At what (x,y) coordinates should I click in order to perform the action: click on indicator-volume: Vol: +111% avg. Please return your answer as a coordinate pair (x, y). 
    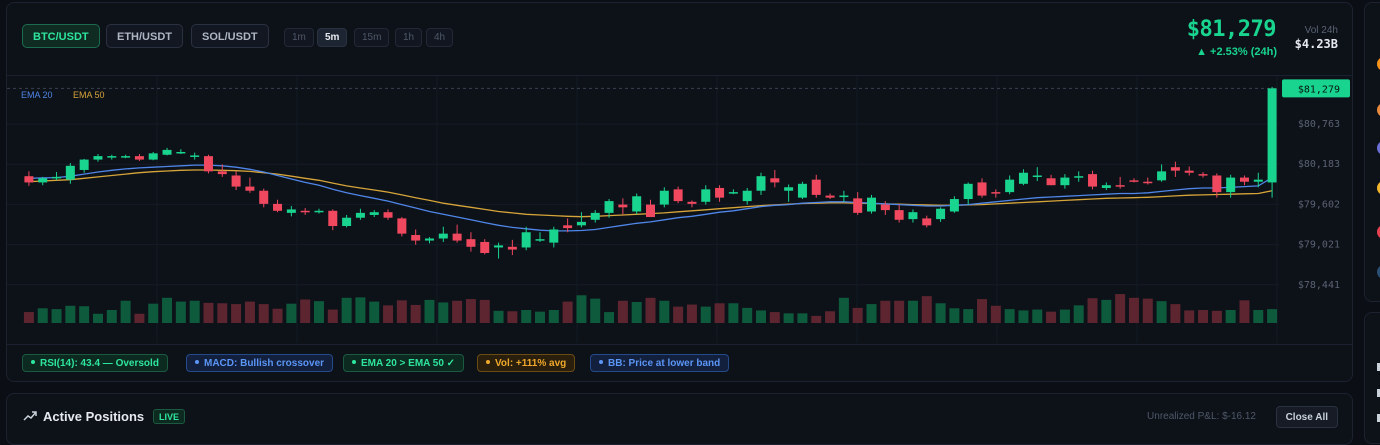
    Looking at the image, I should click on (526, 363).